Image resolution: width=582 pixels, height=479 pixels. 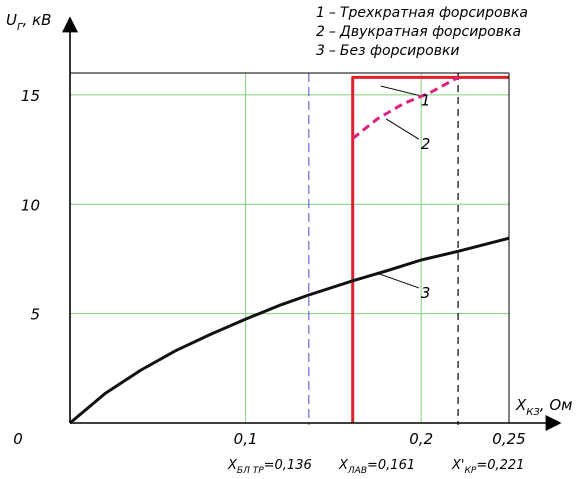 What do you see at coordinates (37, 20) in the screenshot?
I see `y-axis-label-unit: , кВ` at bounding box center [37, 20].